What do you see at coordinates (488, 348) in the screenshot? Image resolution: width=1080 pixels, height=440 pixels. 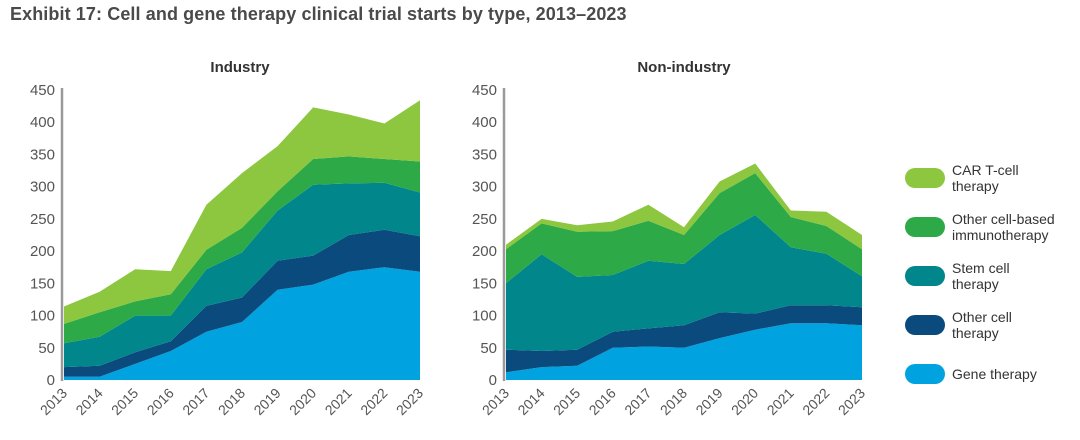 I see `ytick-non-industry-50: 50` at bounding box center [488, 348].